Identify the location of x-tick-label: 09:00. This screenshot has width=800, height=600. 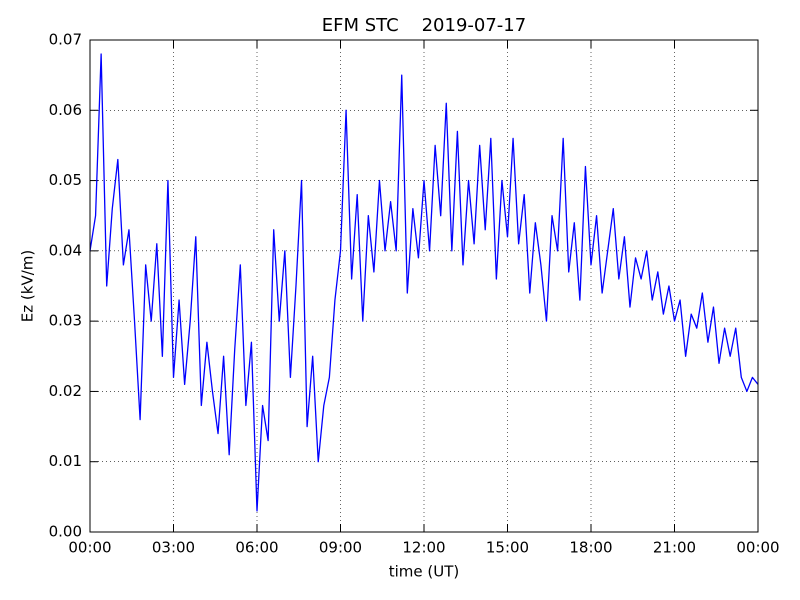
(340, 548).